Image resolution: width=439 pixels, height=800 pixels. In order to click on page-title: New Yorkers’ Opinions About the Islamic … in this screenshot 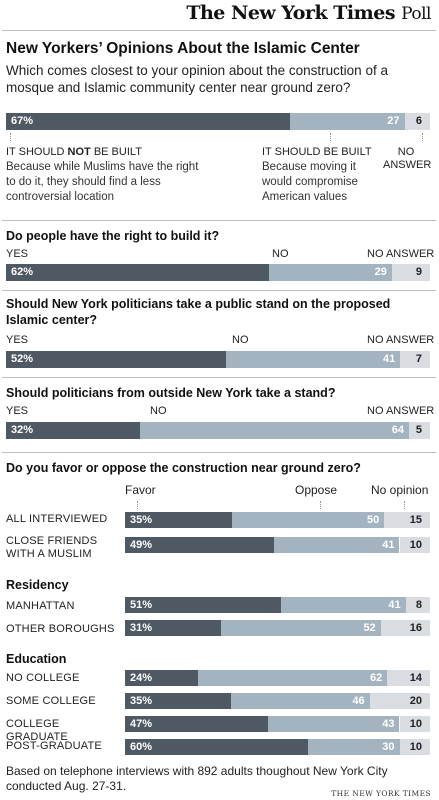, I will do `click(183, 48)`.